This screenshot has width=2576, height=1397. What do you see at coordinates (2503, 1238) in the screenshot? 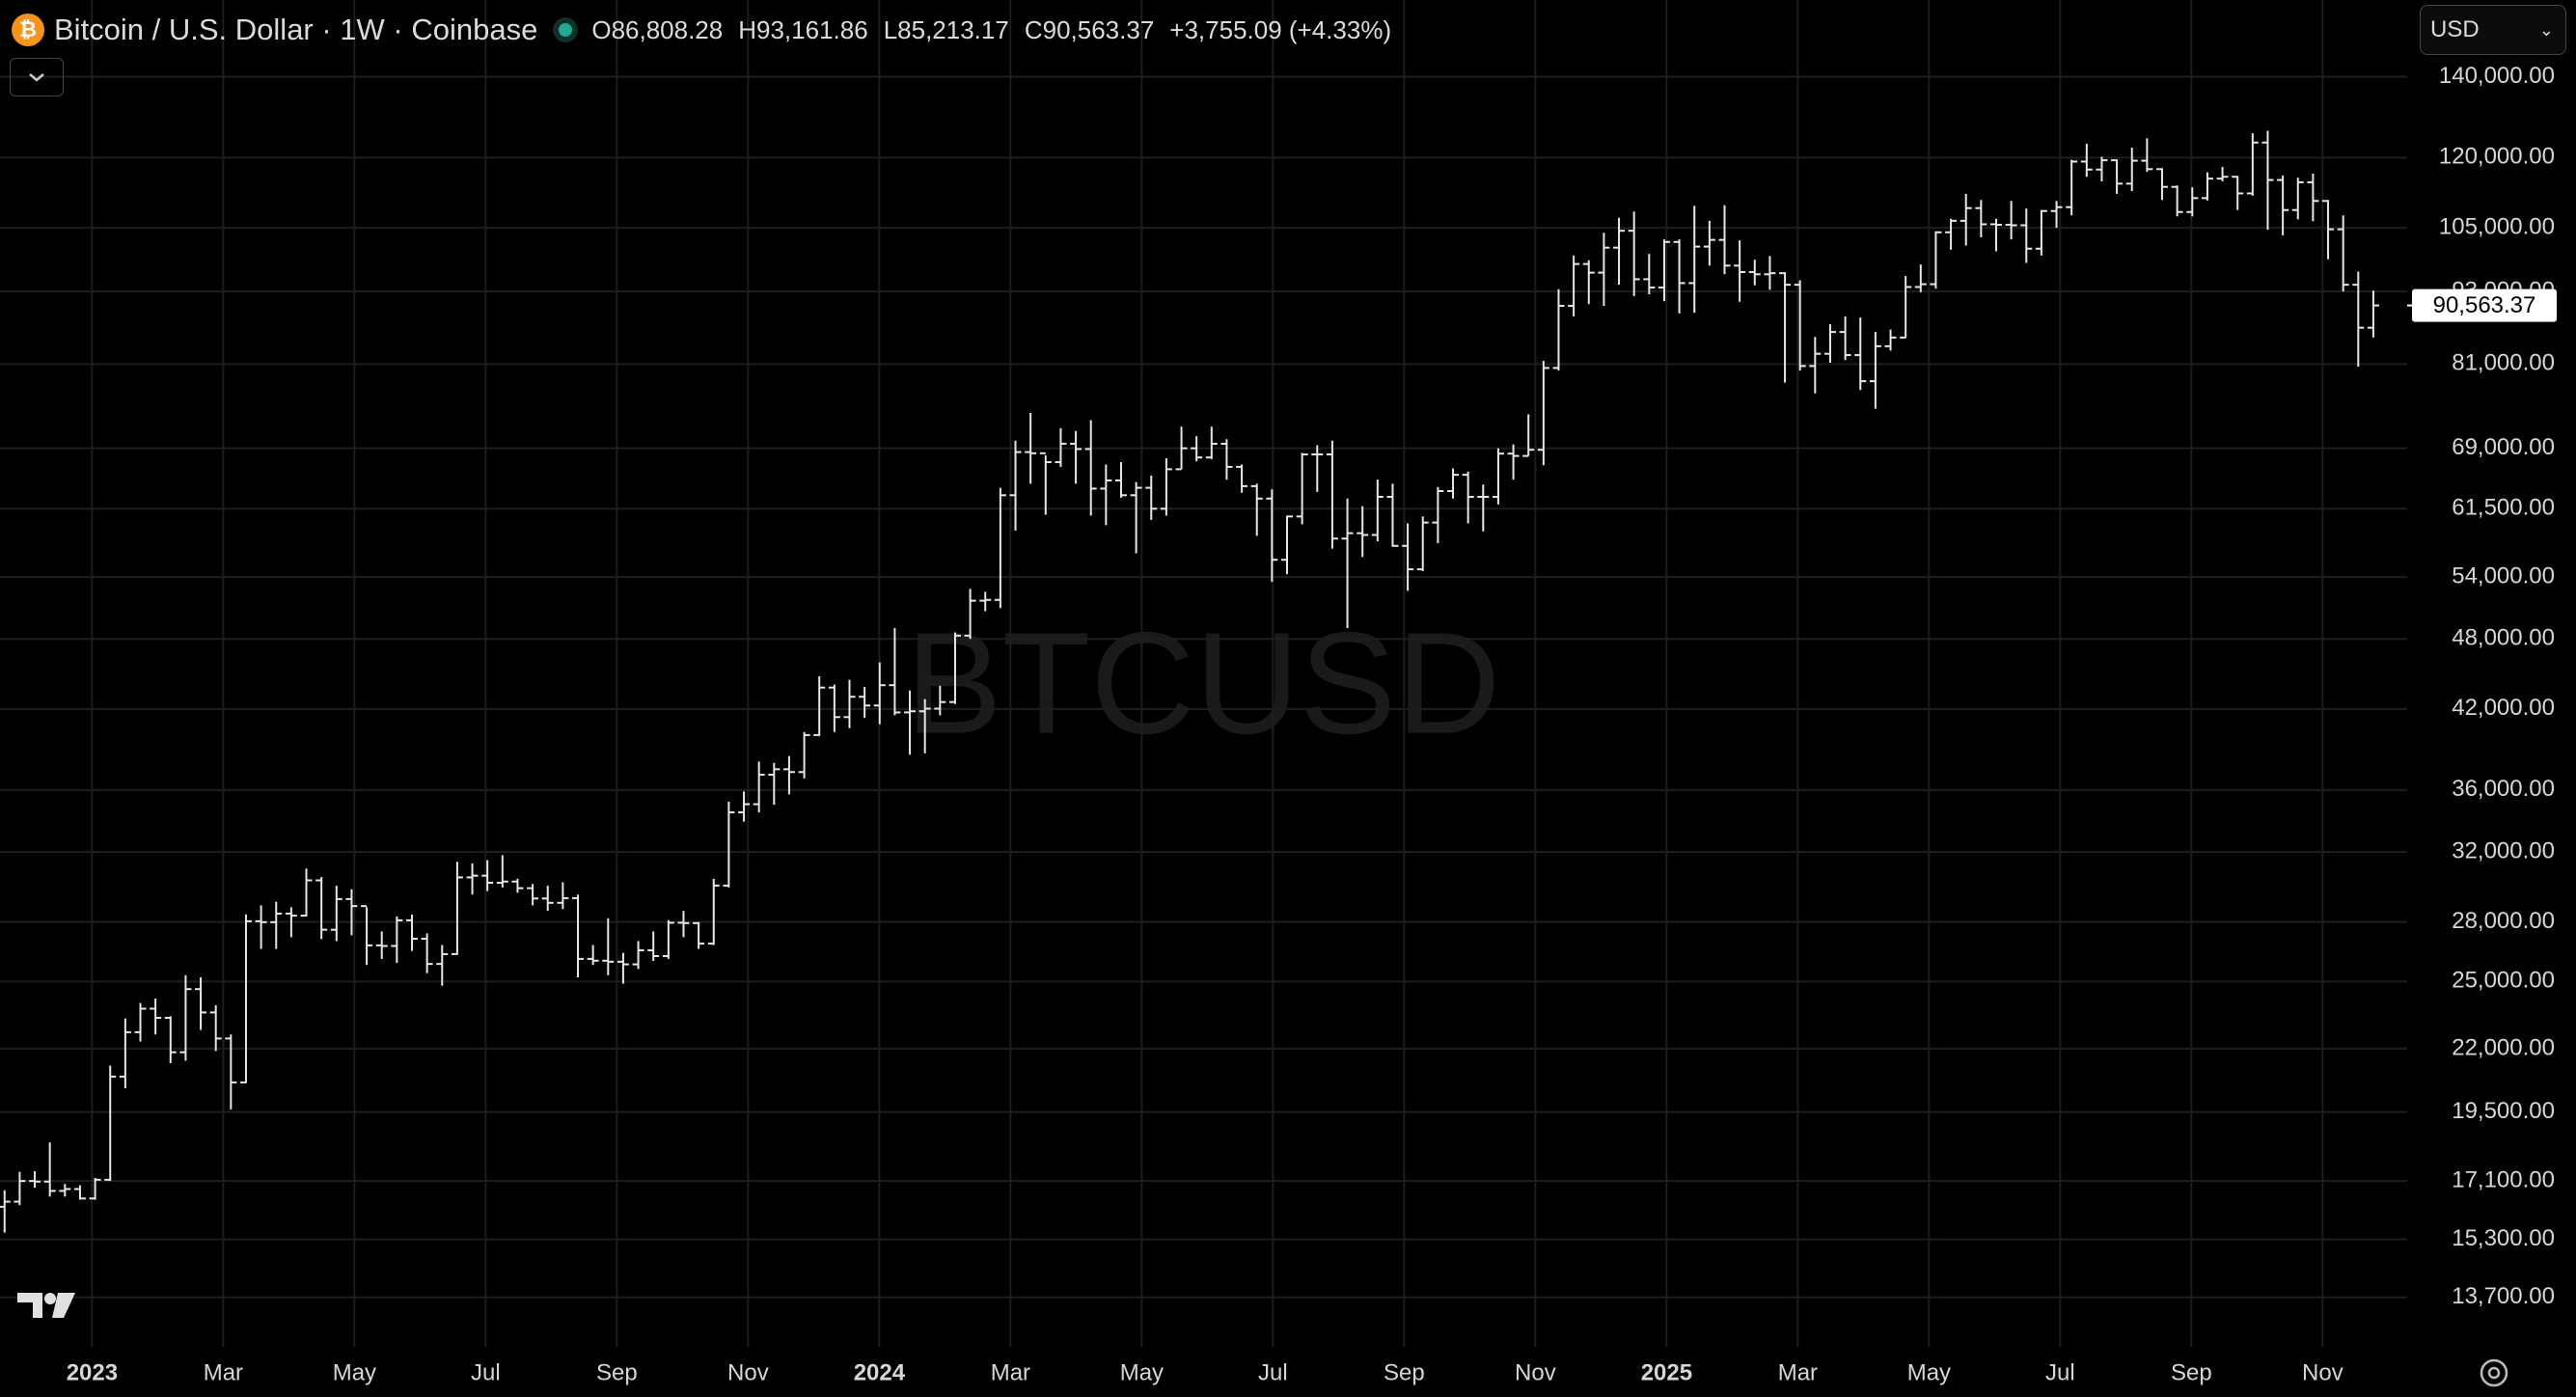
I see `y-tick-label: 15,300.00` at bounding box center [2503, 1238].